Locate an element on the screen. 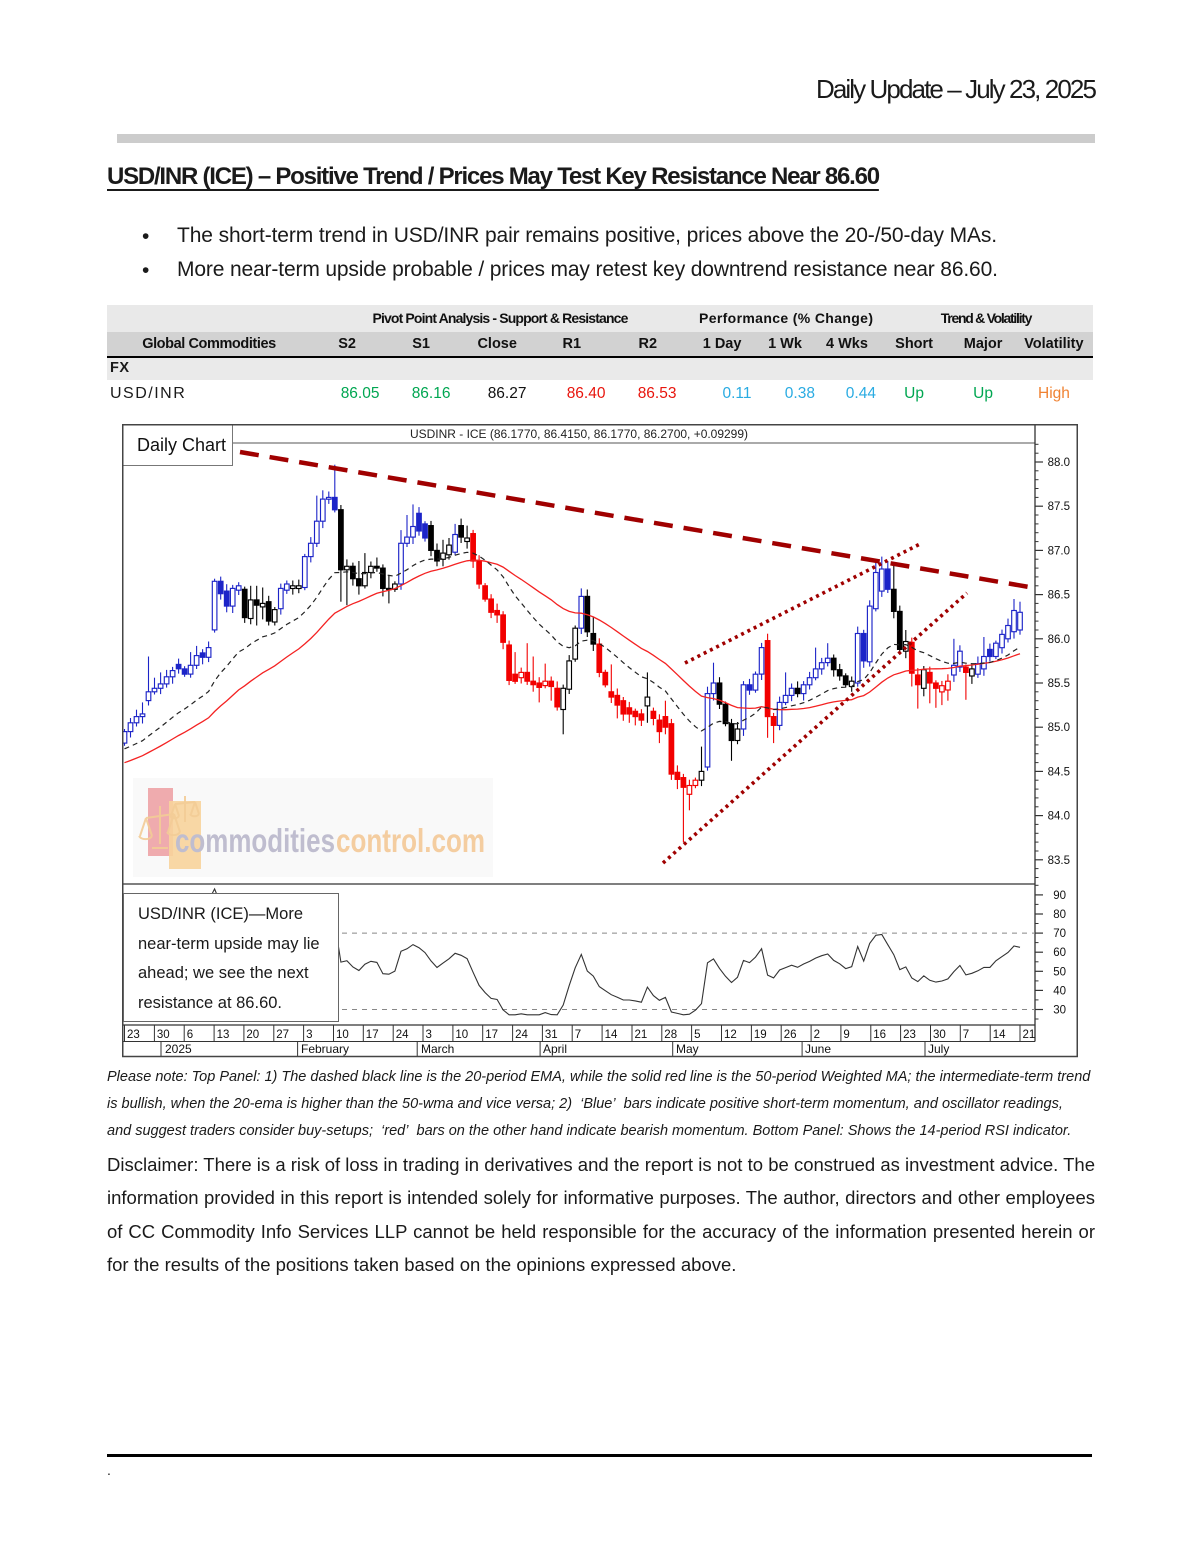 The height and width of the screenshot is (1553, 1200). svg-text: 87.5 is located at coordinates (1059, 507).